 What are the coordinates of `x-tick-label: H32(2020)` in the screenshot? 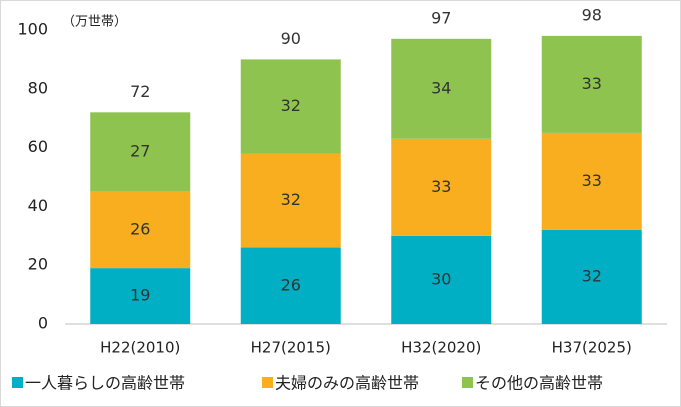 It's located at (441, 348).